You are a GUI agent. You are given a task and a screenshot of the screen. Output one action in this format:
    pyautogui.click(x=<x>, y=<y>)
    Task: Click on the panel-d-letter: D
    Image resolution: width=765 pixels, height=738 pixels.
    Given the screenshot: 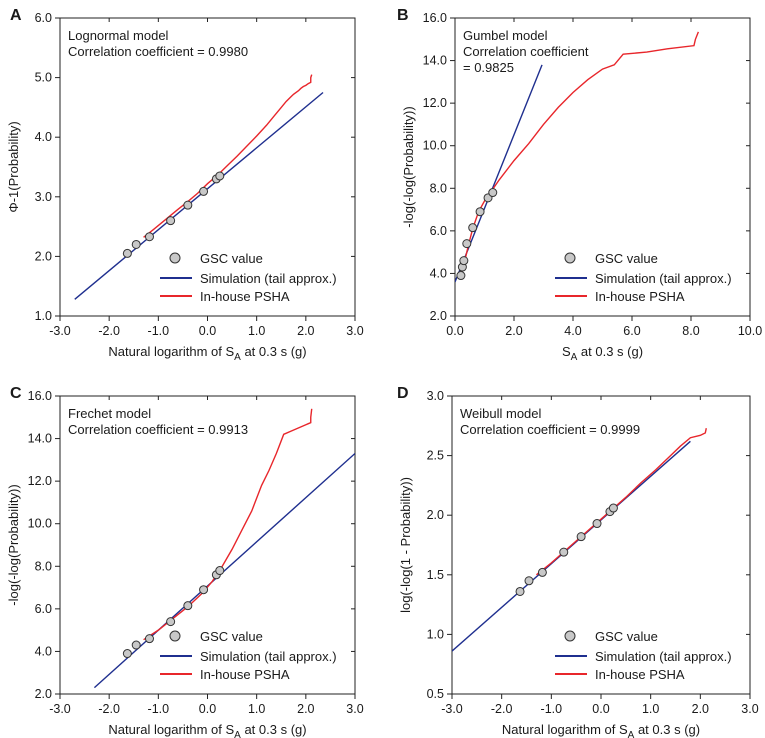 What is the action you would take?
    pyautogui.click(x=403, y=393)
    